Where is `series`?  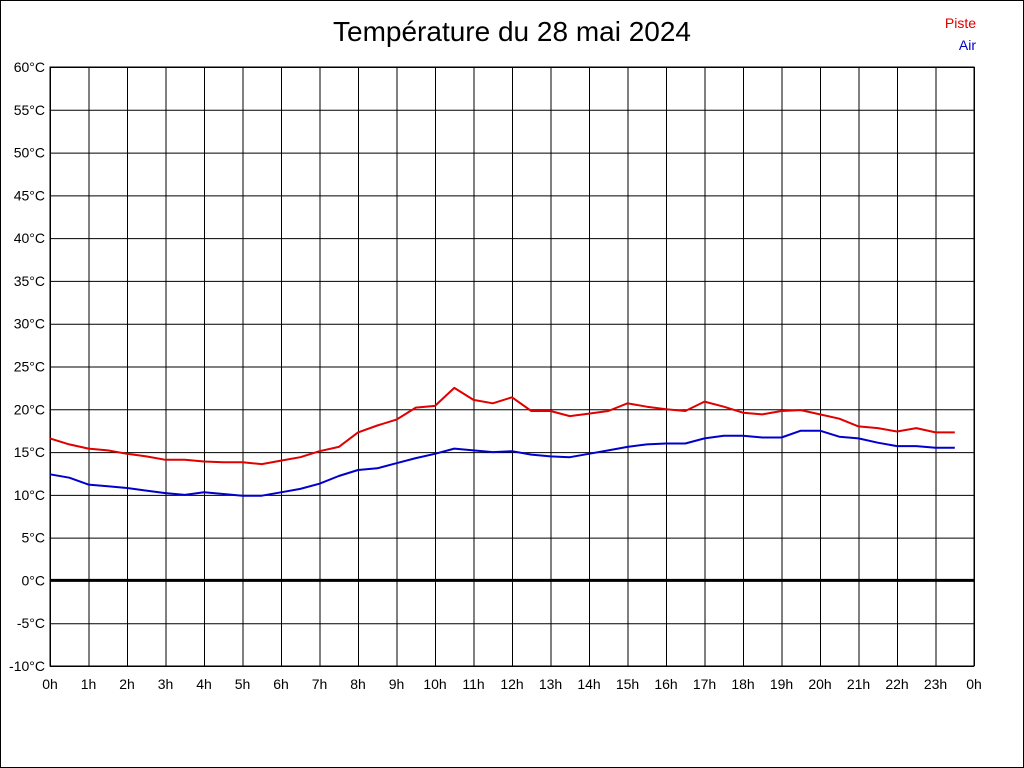 series is located at coordinates (502, 441).